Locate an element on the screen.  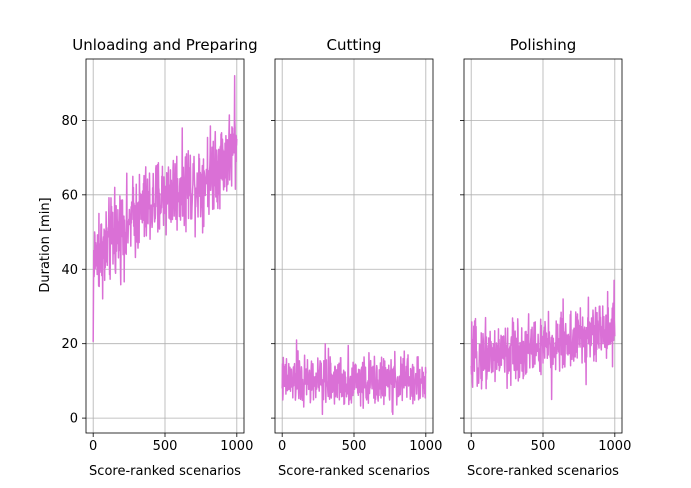
figure-ylabel: Duration [min] is located at coordinates (45, 244).